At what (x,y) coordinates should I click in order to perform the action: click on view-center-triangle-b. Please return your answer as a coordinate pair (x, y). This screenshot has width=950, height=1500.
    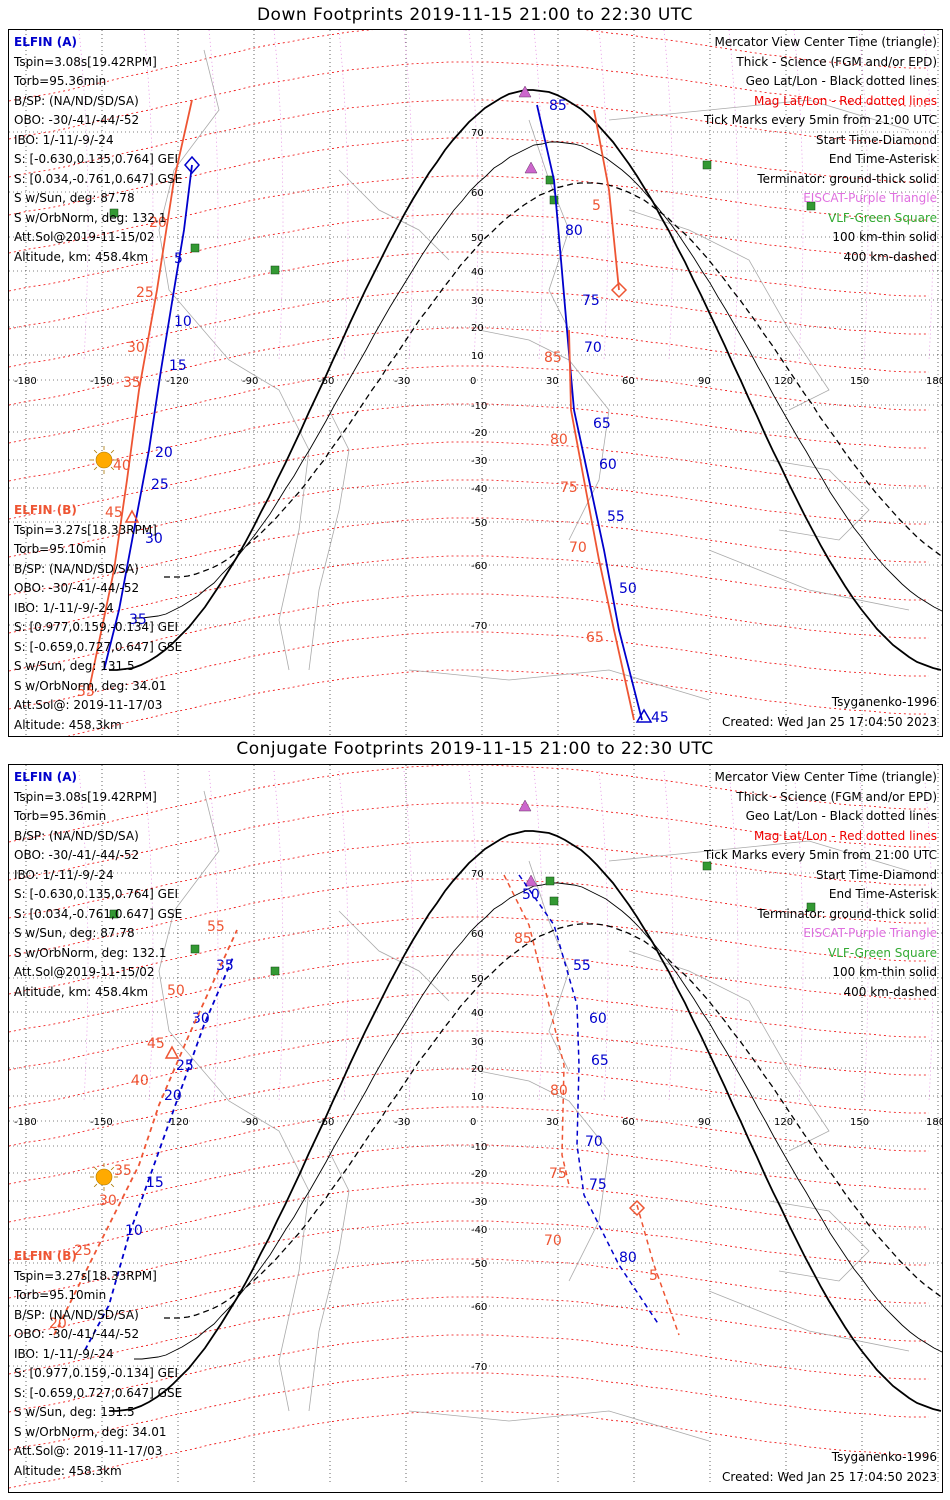
    Looking at the image, I should click on (172, 1052).